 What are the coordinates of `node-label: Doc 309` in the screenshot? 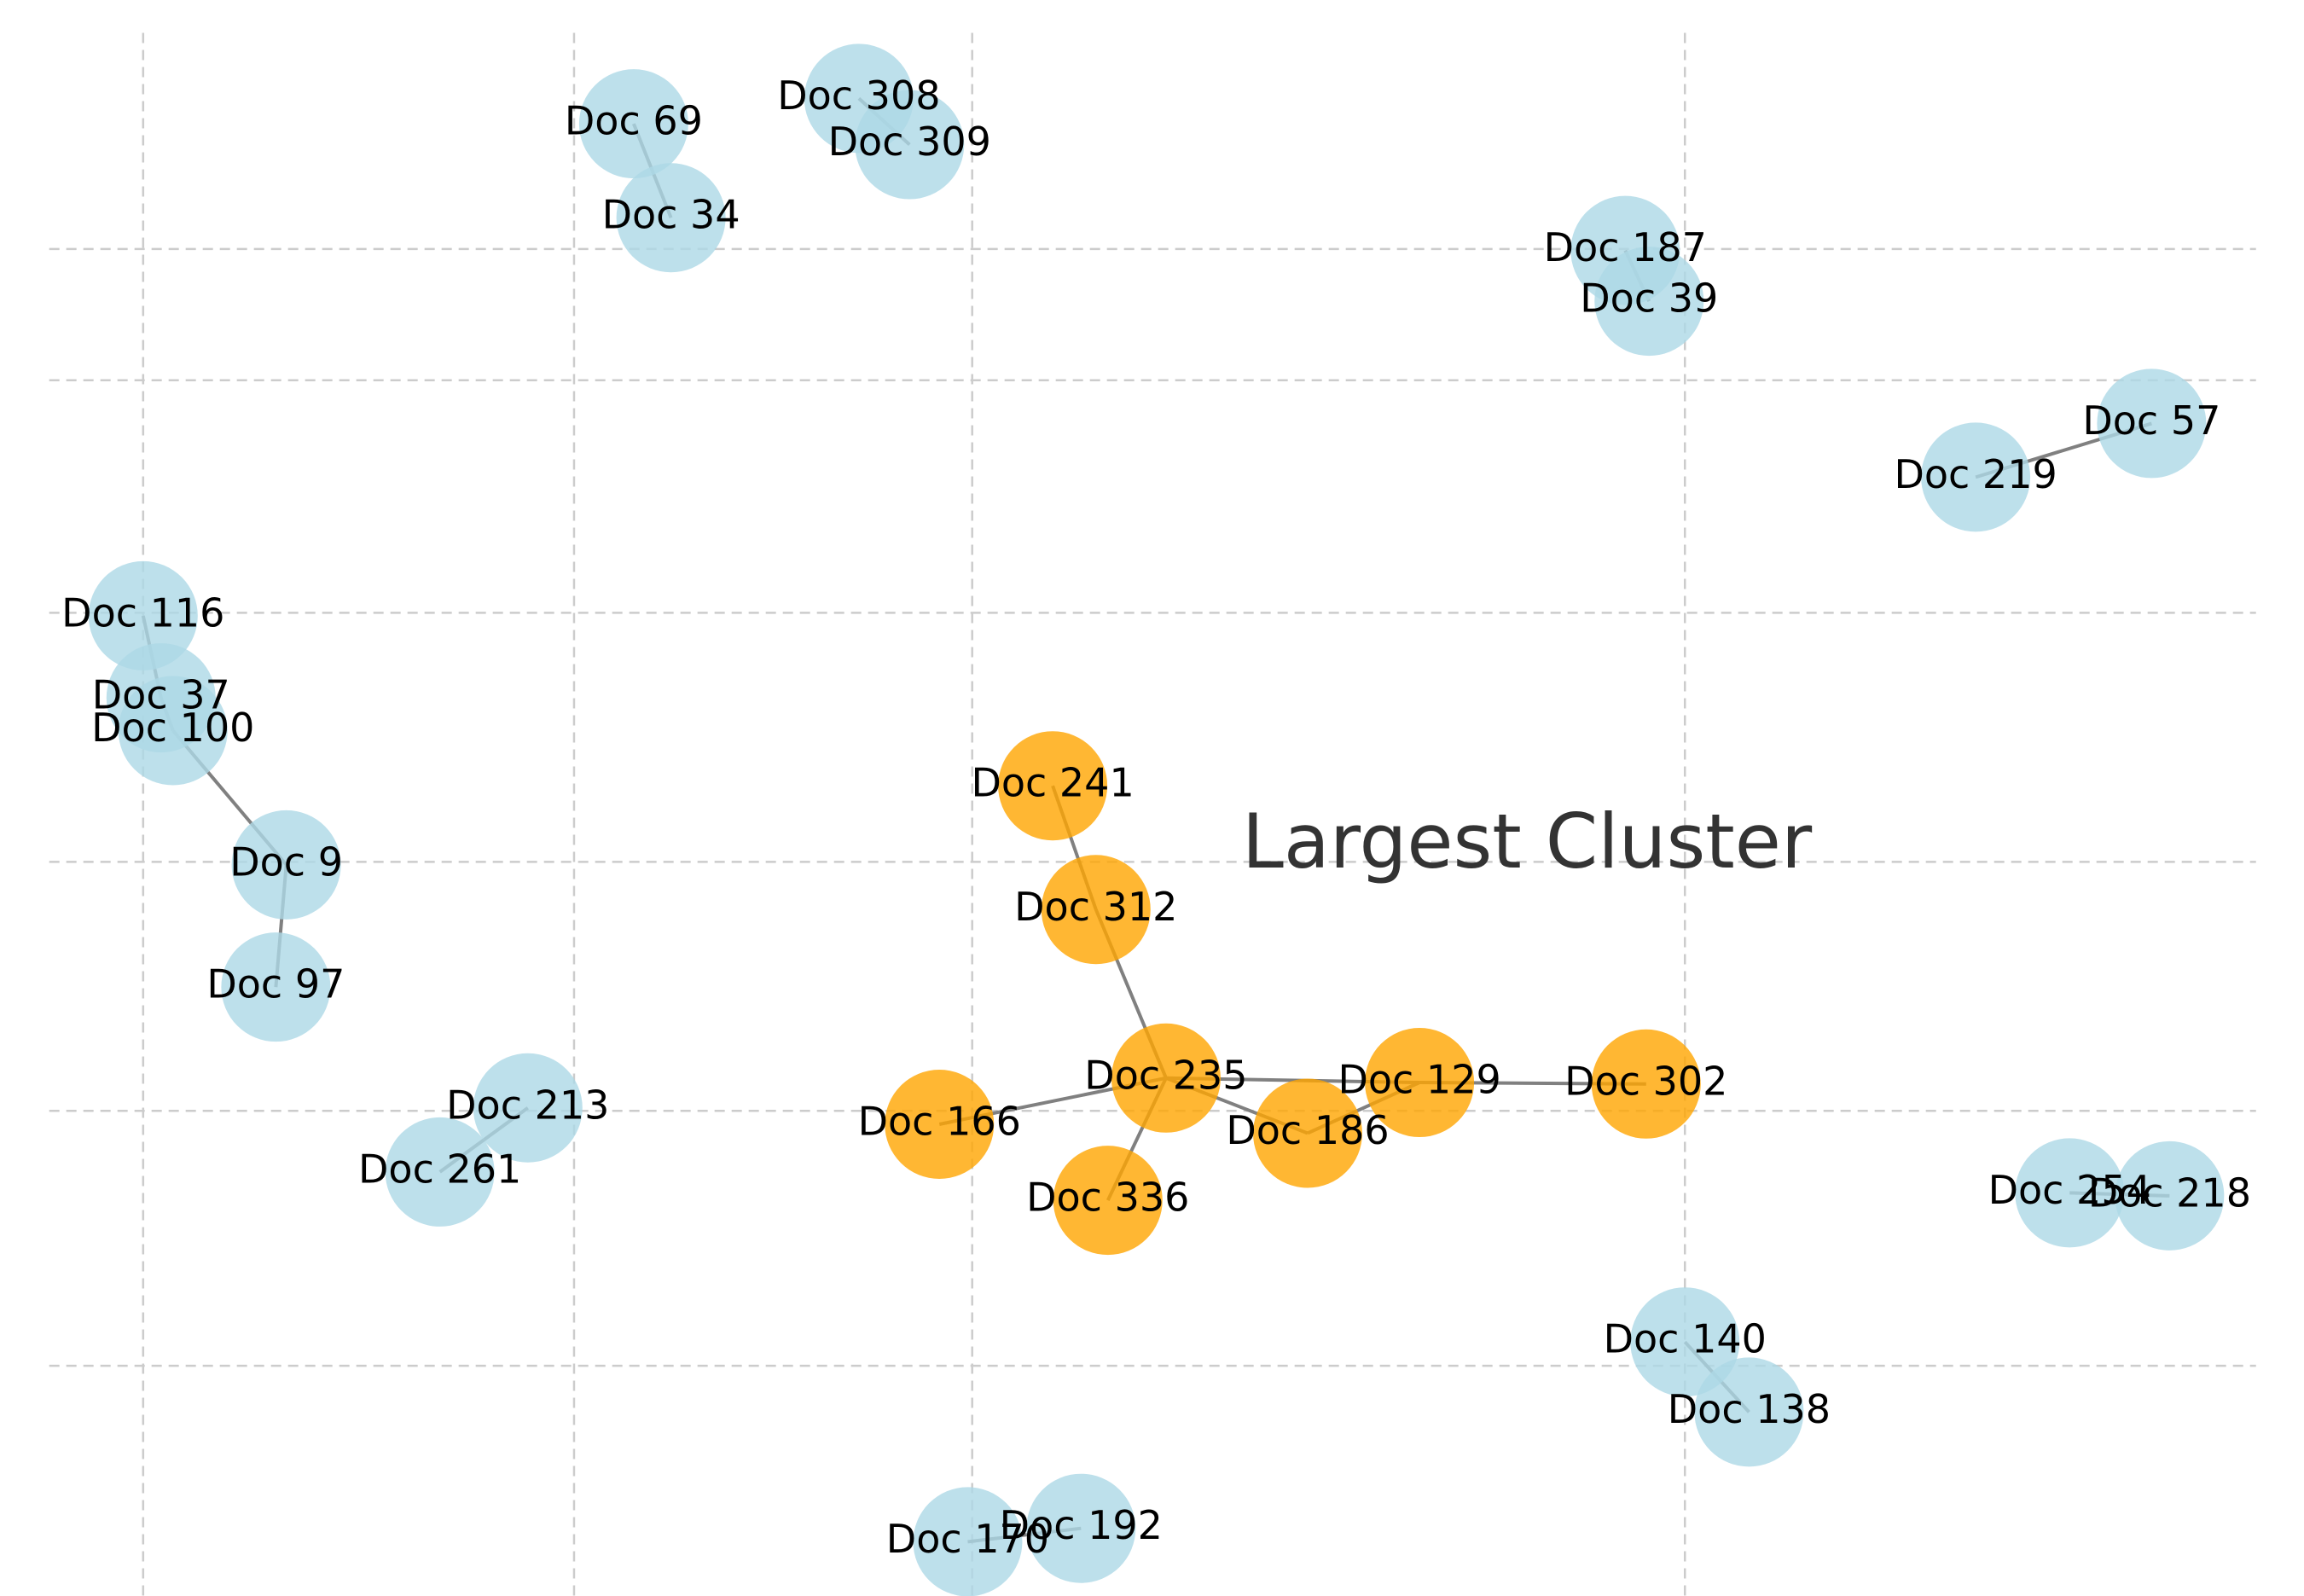 It's located at (909, 142).